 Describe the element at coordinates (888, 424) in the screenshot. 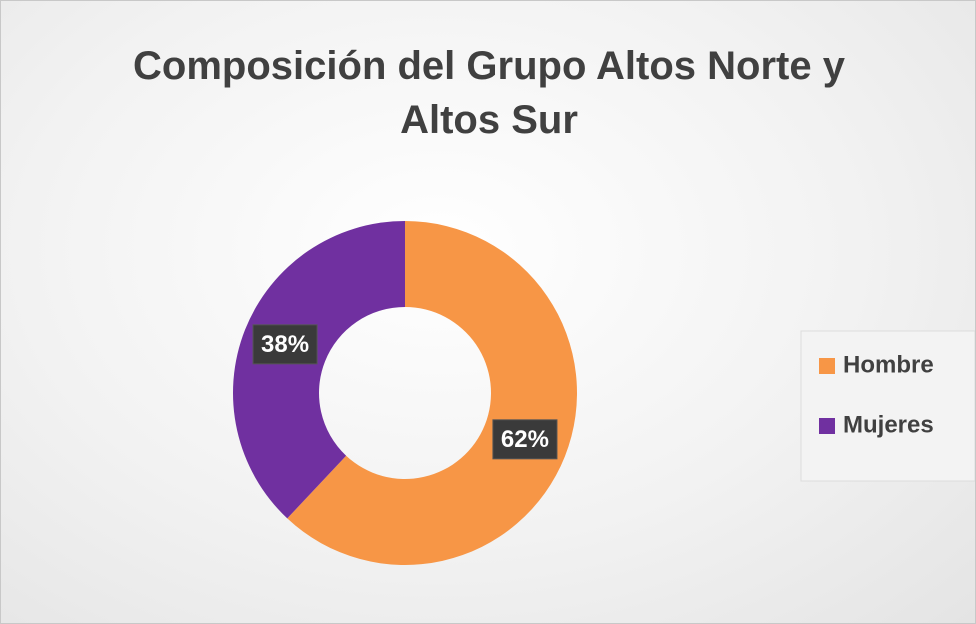

I see `legend-label: Mujeres` at that location.